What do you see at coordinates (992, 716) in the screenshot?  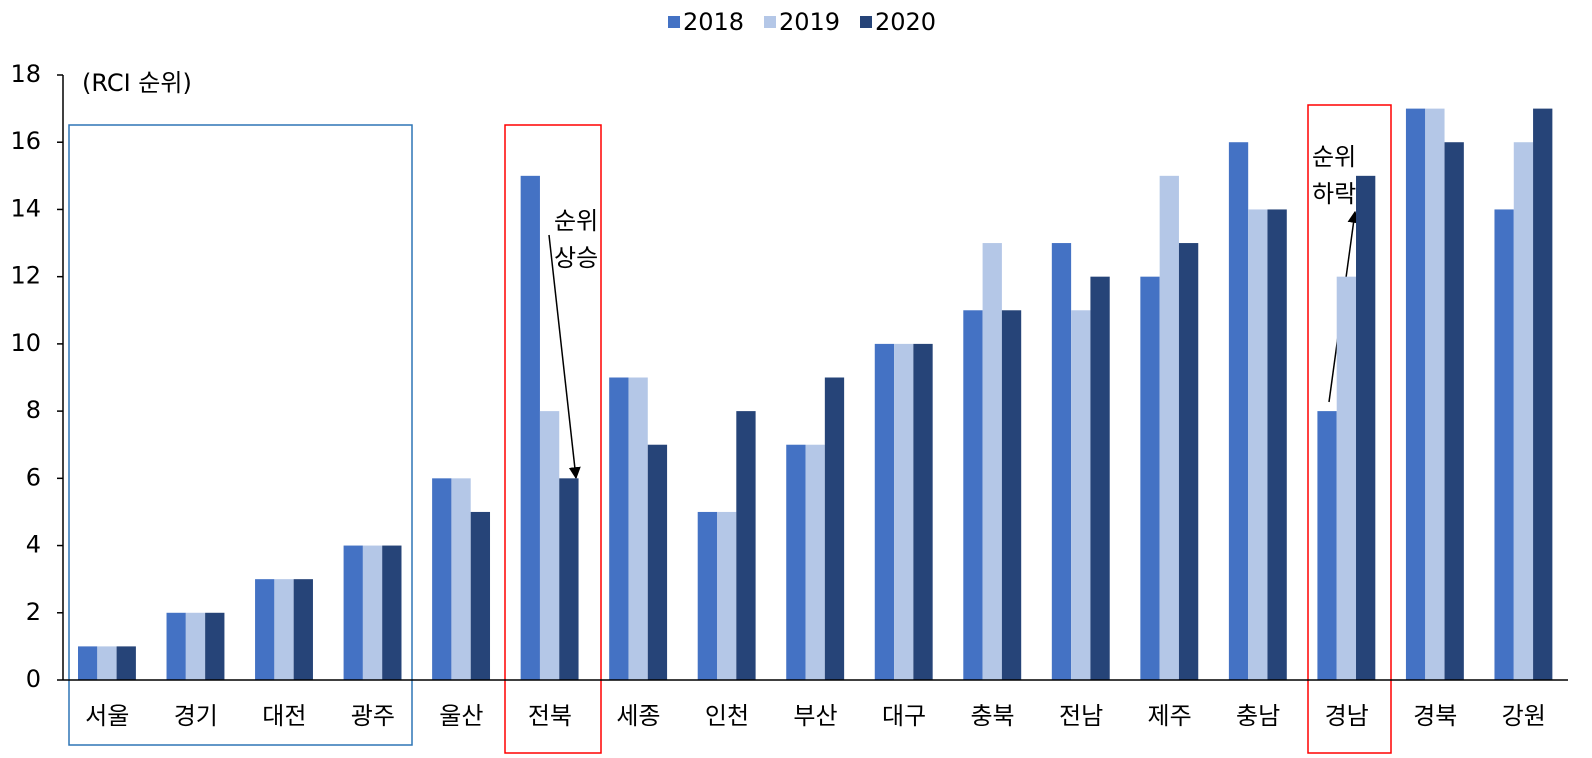 I see `x-tick-label: 충북` at bounding box center [992, 716].